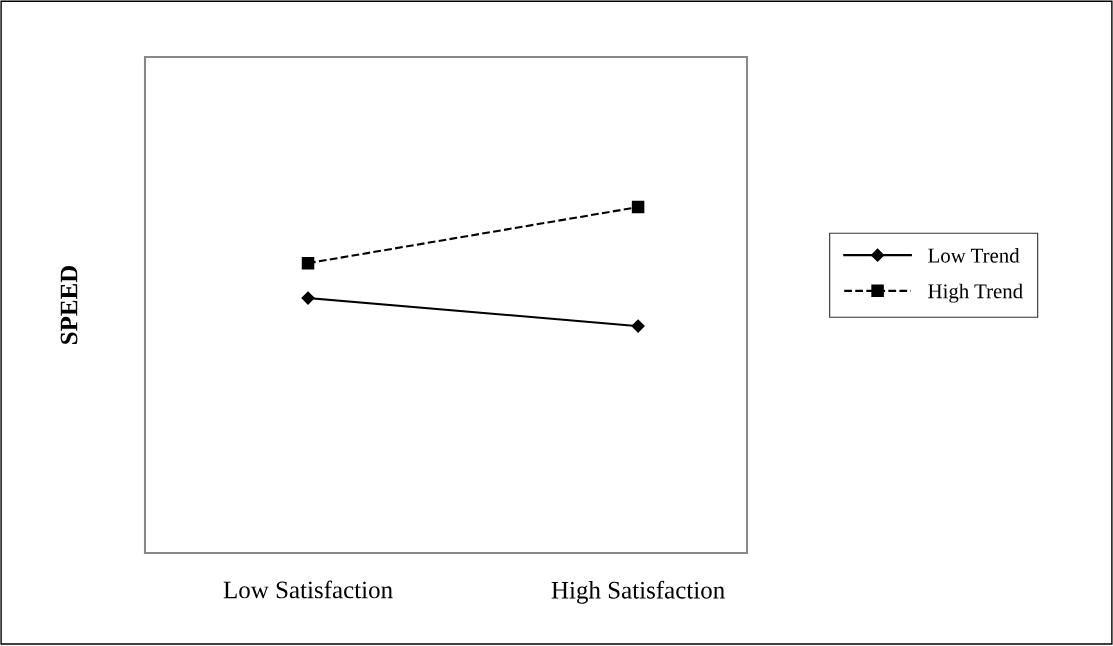 The width and height of the screenshot is (1113, 646). Describe the element at coordinates (974, 255) in the screenshot. I see `legend-label: Low Trend` at that location.